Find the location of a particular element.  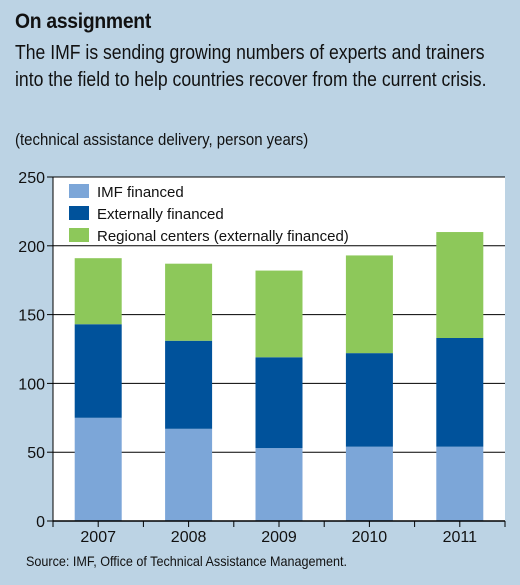

y-tick-label: 100 is located at coordinates (31, 384).